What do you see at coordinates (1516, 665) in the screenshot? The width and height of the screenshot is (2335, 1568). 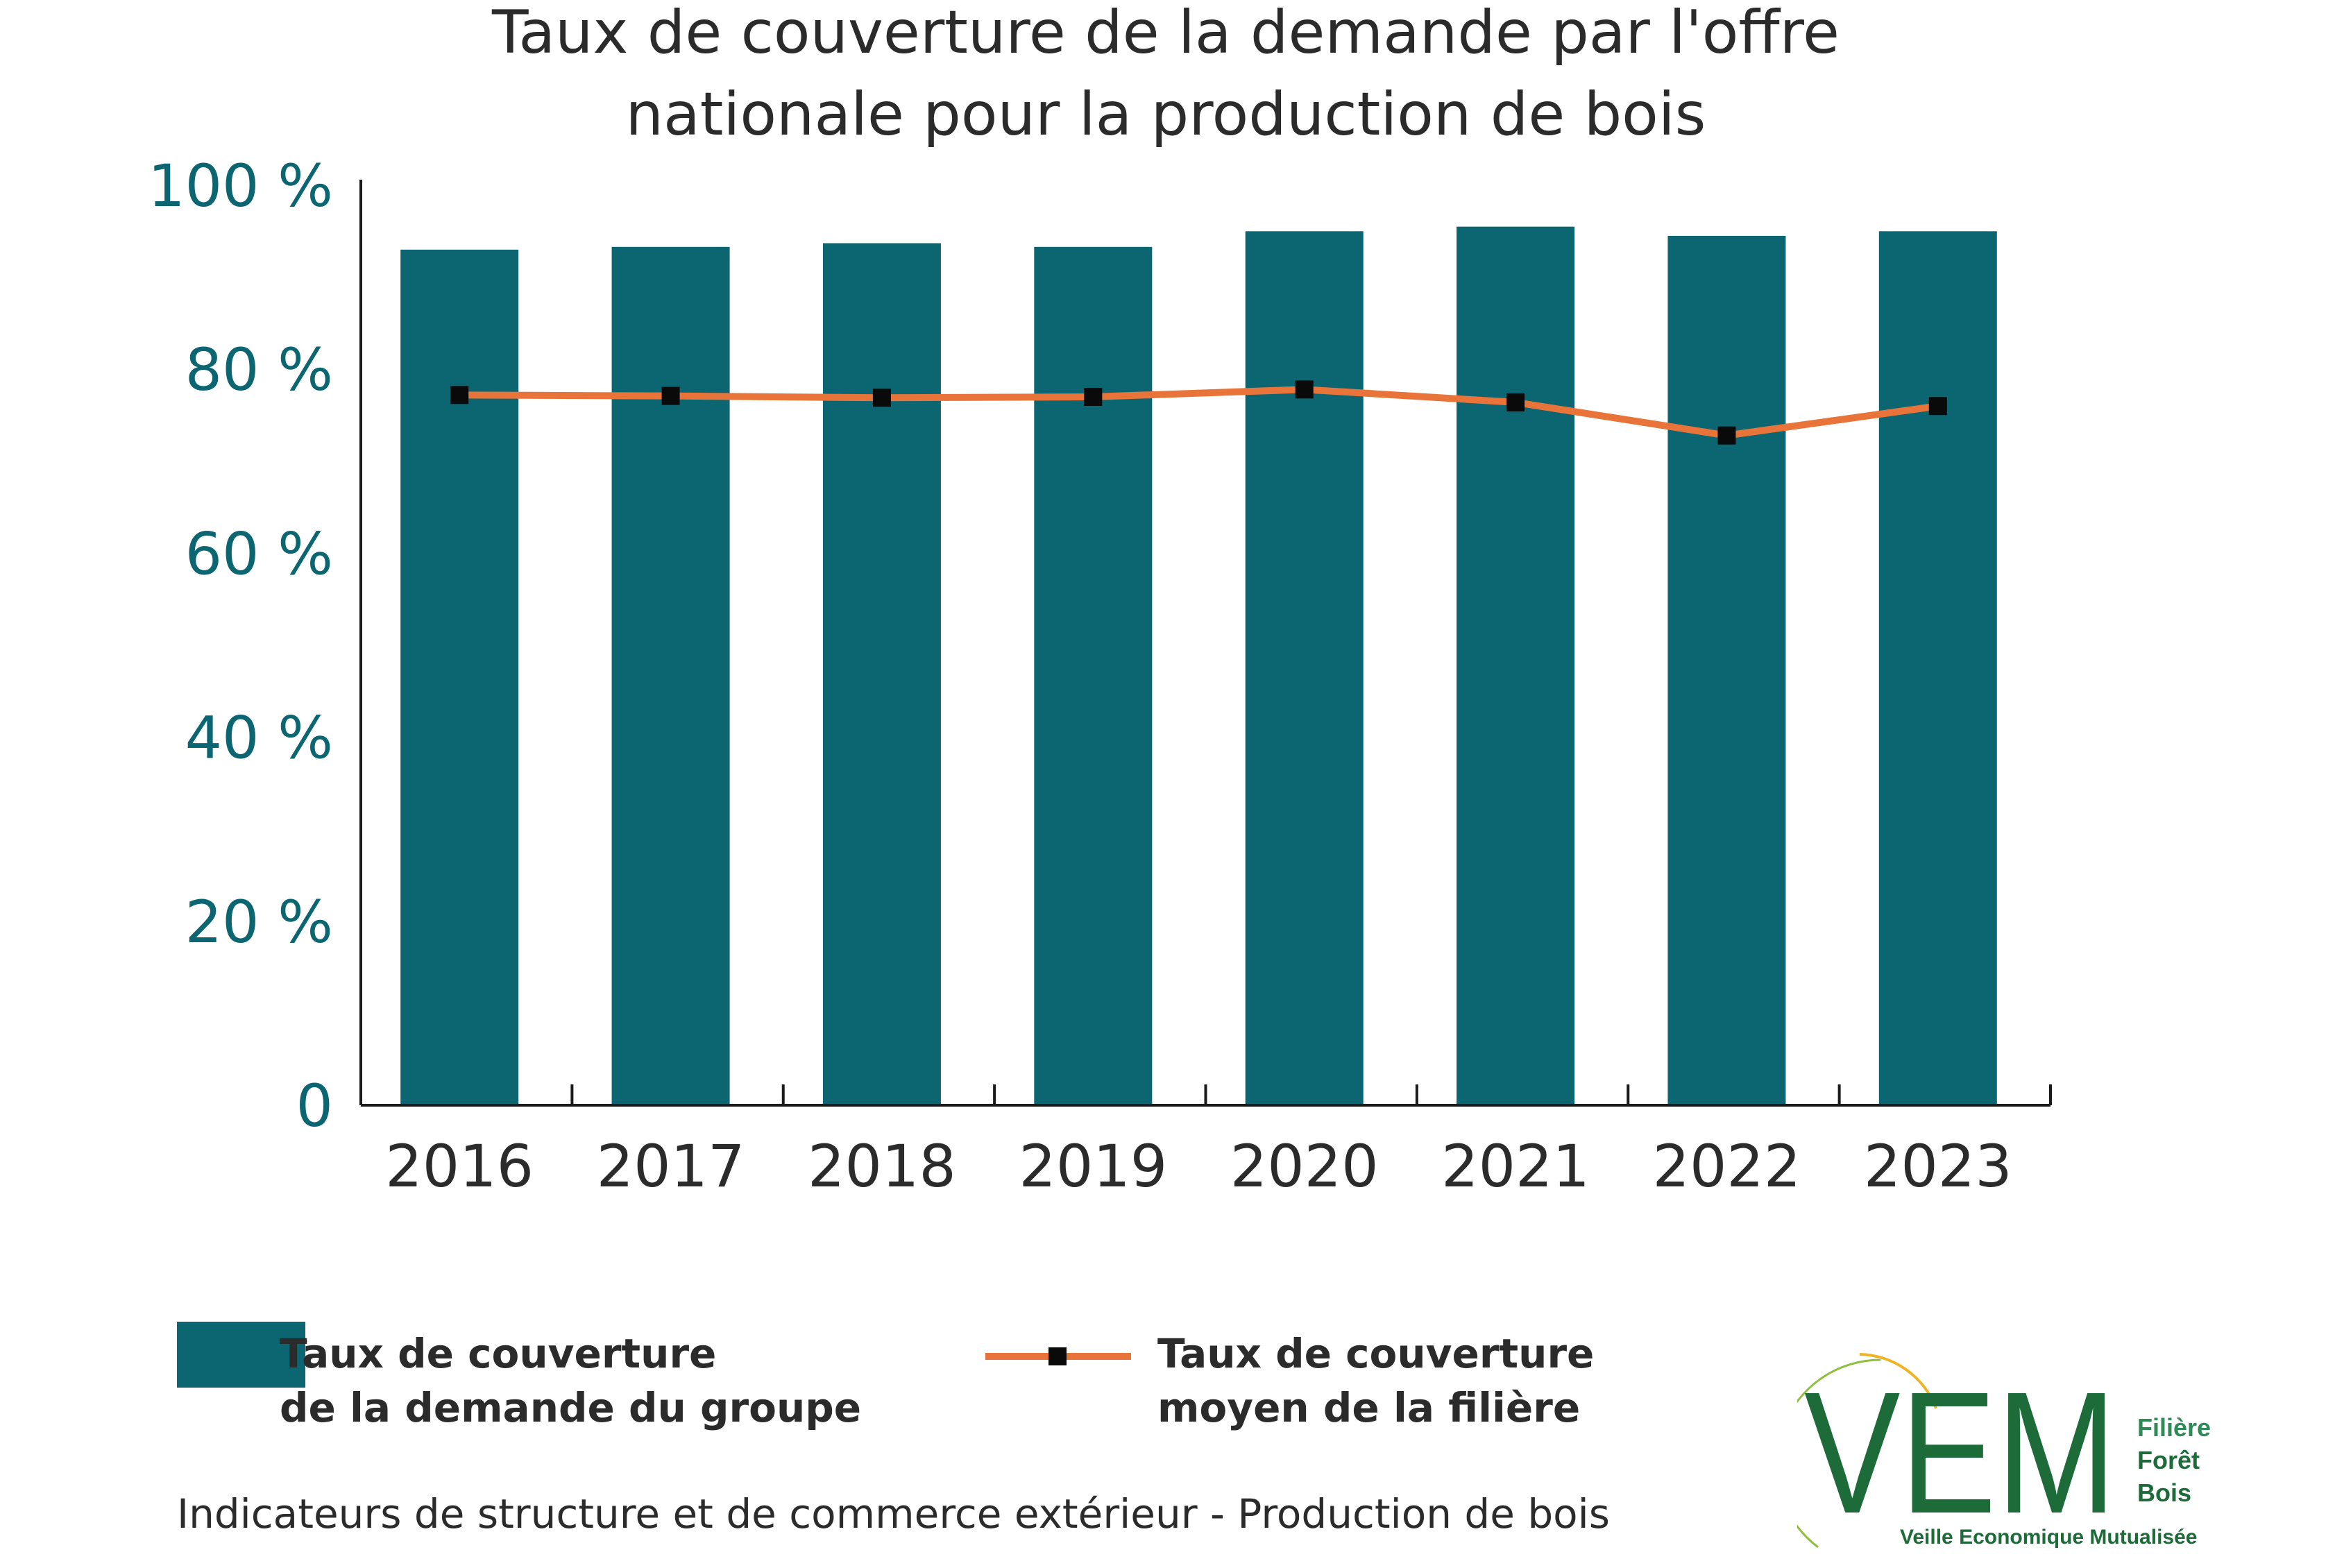 I see `bar-2021` at bounding box center [1516, 665].